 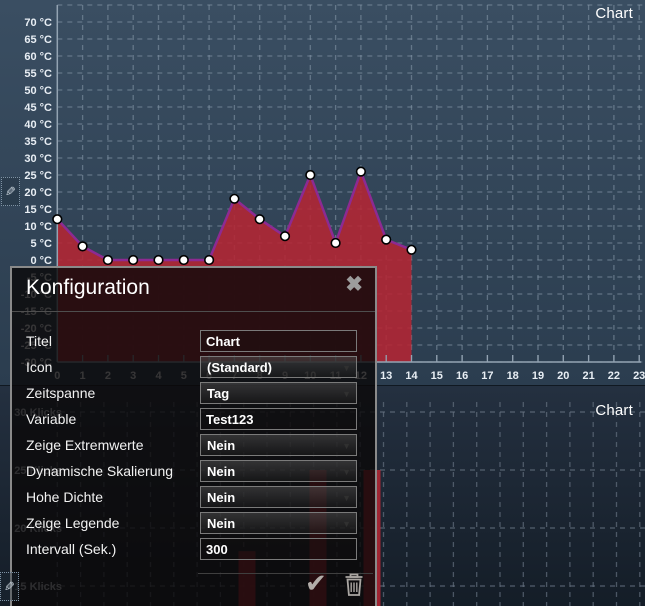 What do you see at coordinates (65, 497) in the screenshot?
I see `hohe-dichte-label: Hohe Dichte` at bounding box center [65, 497].